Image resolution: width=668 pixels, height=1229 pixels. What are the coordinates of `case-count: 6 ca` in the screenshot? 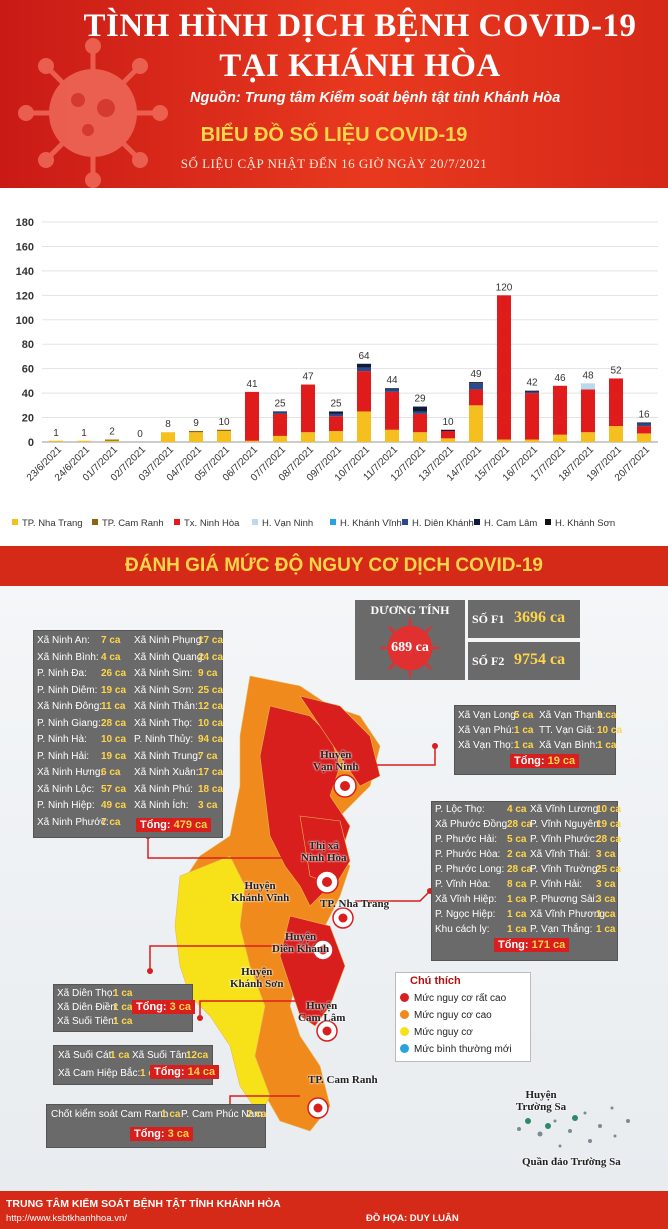 It's located at (111, 772).